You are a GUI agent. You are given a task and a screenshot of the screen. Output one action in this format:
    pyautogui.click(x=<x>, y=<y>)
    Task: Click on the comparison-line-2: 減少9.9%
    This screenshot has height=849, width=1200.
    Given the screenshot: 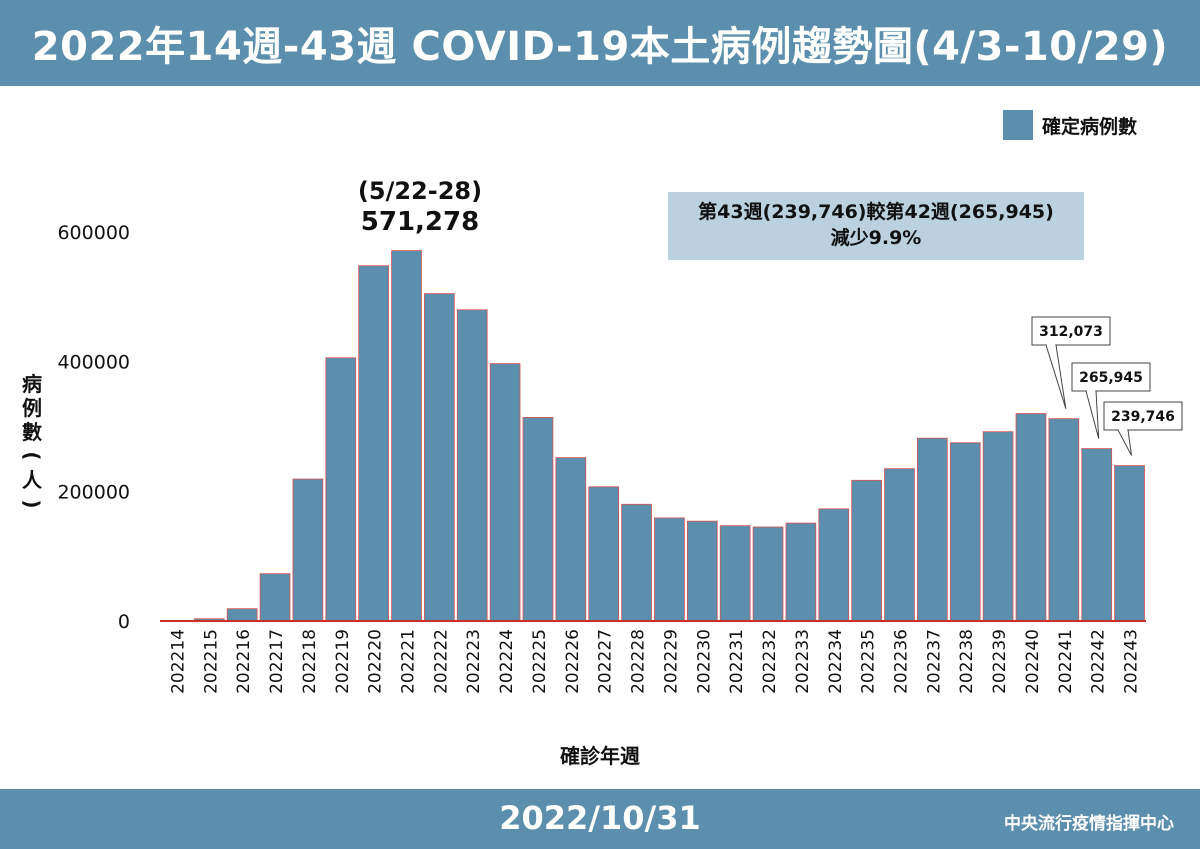 What is the action you would take?
    pyautogui.click(x=876, y=238)
    